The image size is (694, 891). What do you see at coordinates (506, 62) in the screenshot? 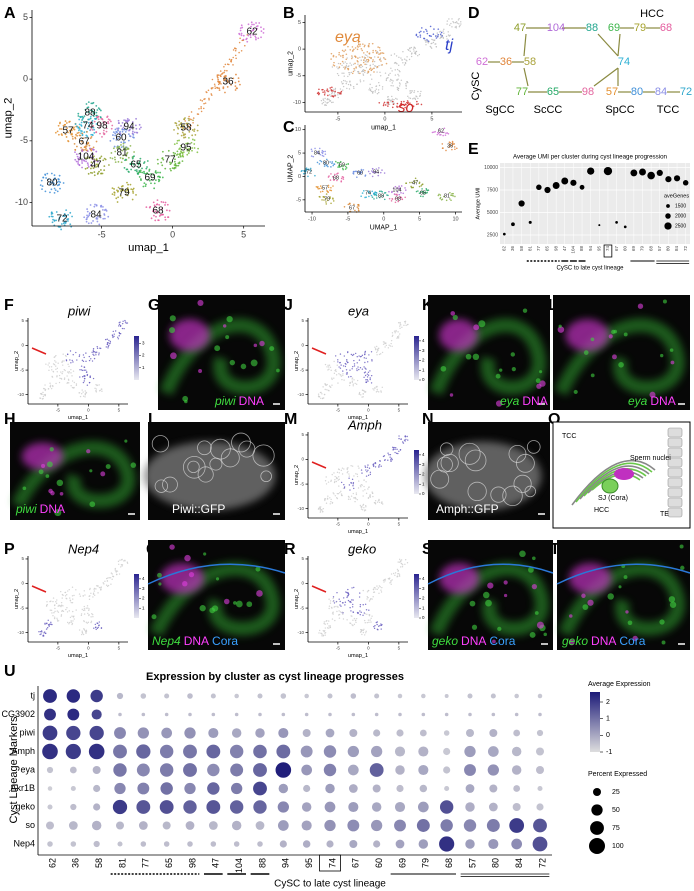
I see `lineage-node: 36` at bounding box center [506, 62].